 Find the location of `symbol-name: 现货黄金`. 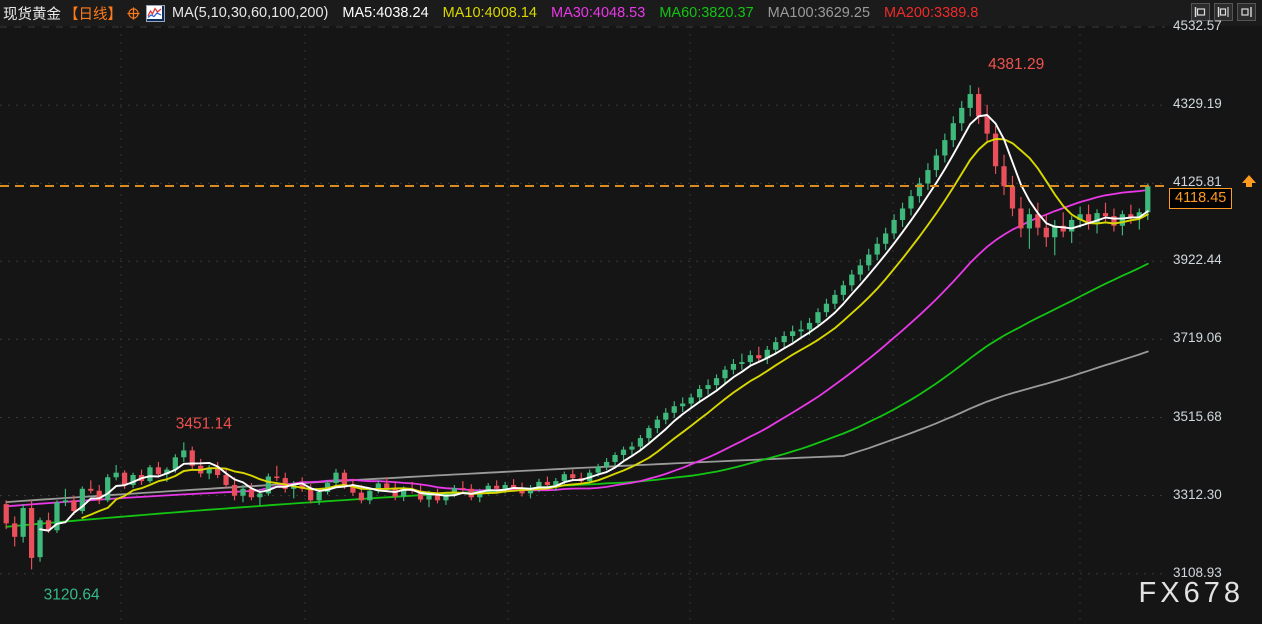

symbol-name: 现货黄金 is located at coordinates (32, 14).